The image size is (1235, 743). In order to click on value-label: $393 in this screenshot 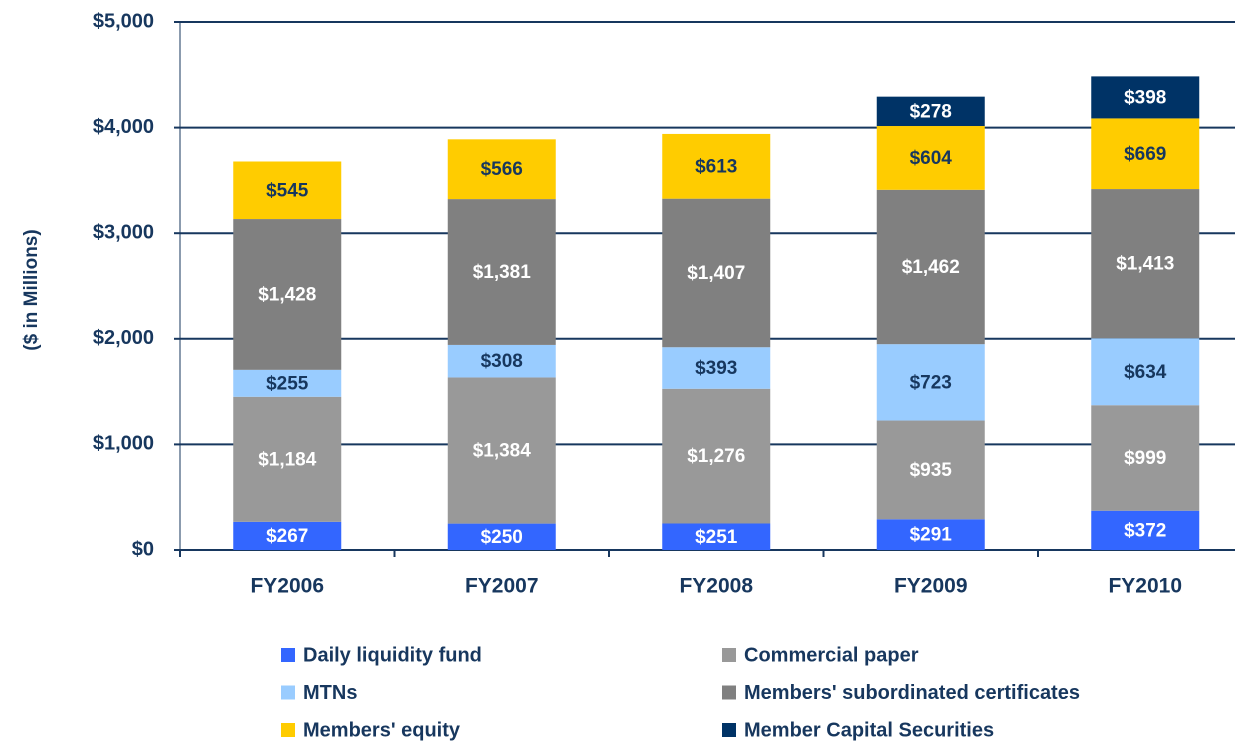, I will do `click(716, 368)`.